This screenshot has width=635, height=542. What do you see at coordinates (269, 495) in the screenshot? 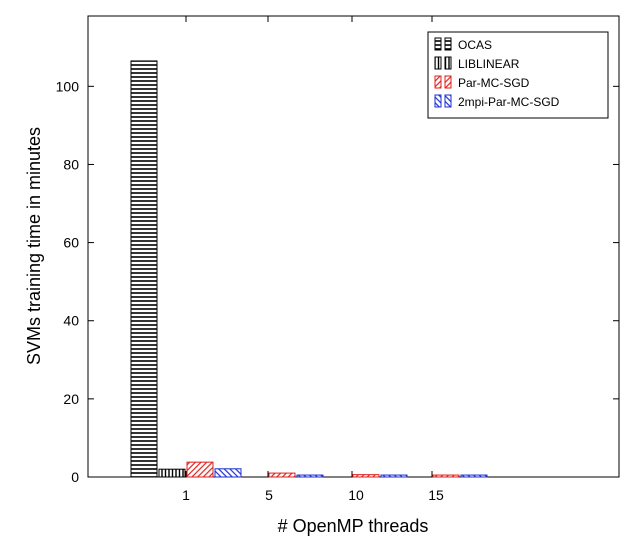
I see `x-tick-label: 5` at bounding box center [269, 495].